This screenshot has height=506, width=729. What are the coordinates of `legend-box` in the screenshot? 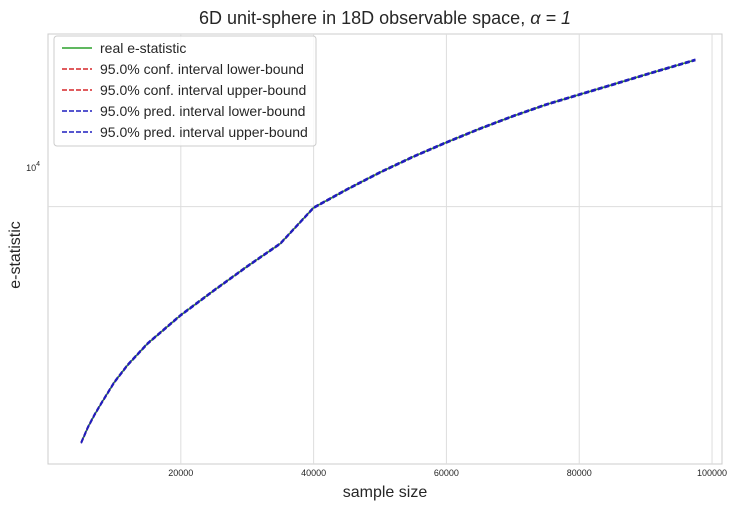 It's located at (185, 91).